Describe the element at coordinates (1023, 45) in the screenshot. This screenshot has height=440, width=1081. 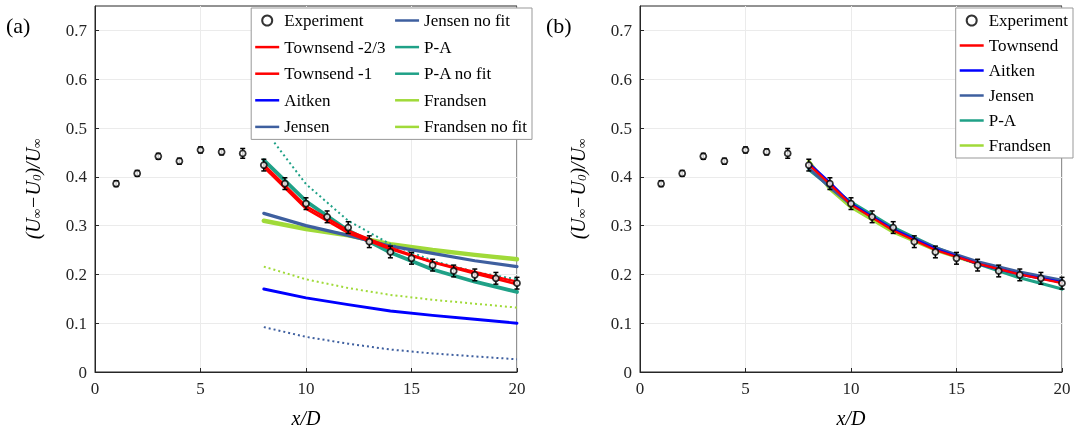
I see `legend-label: Townsend` at that location.